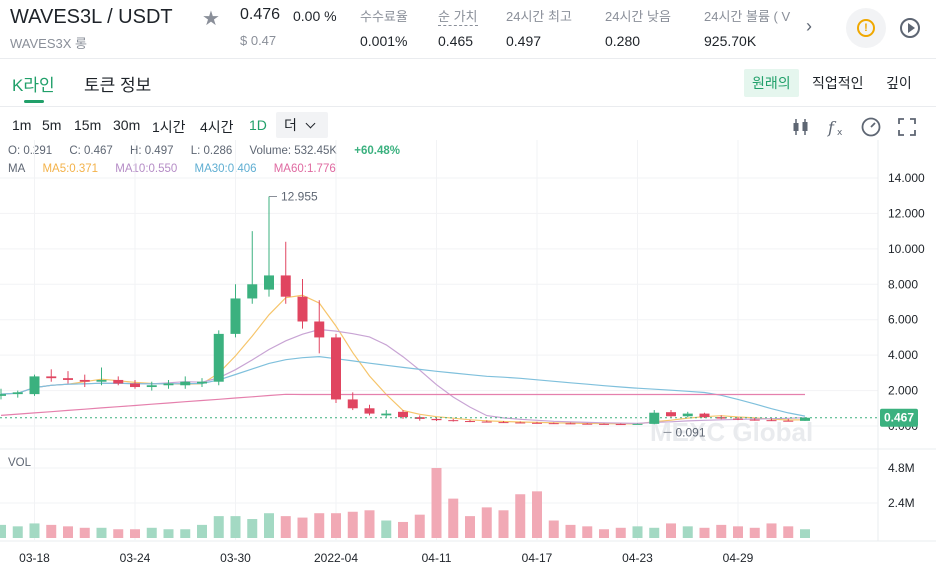 This screenshot has height=570, width=936. What do you see at coordinates (903, 355) in the screenshot?
I see `price-tick-label: 4.000` at bounding box center [903, 355].